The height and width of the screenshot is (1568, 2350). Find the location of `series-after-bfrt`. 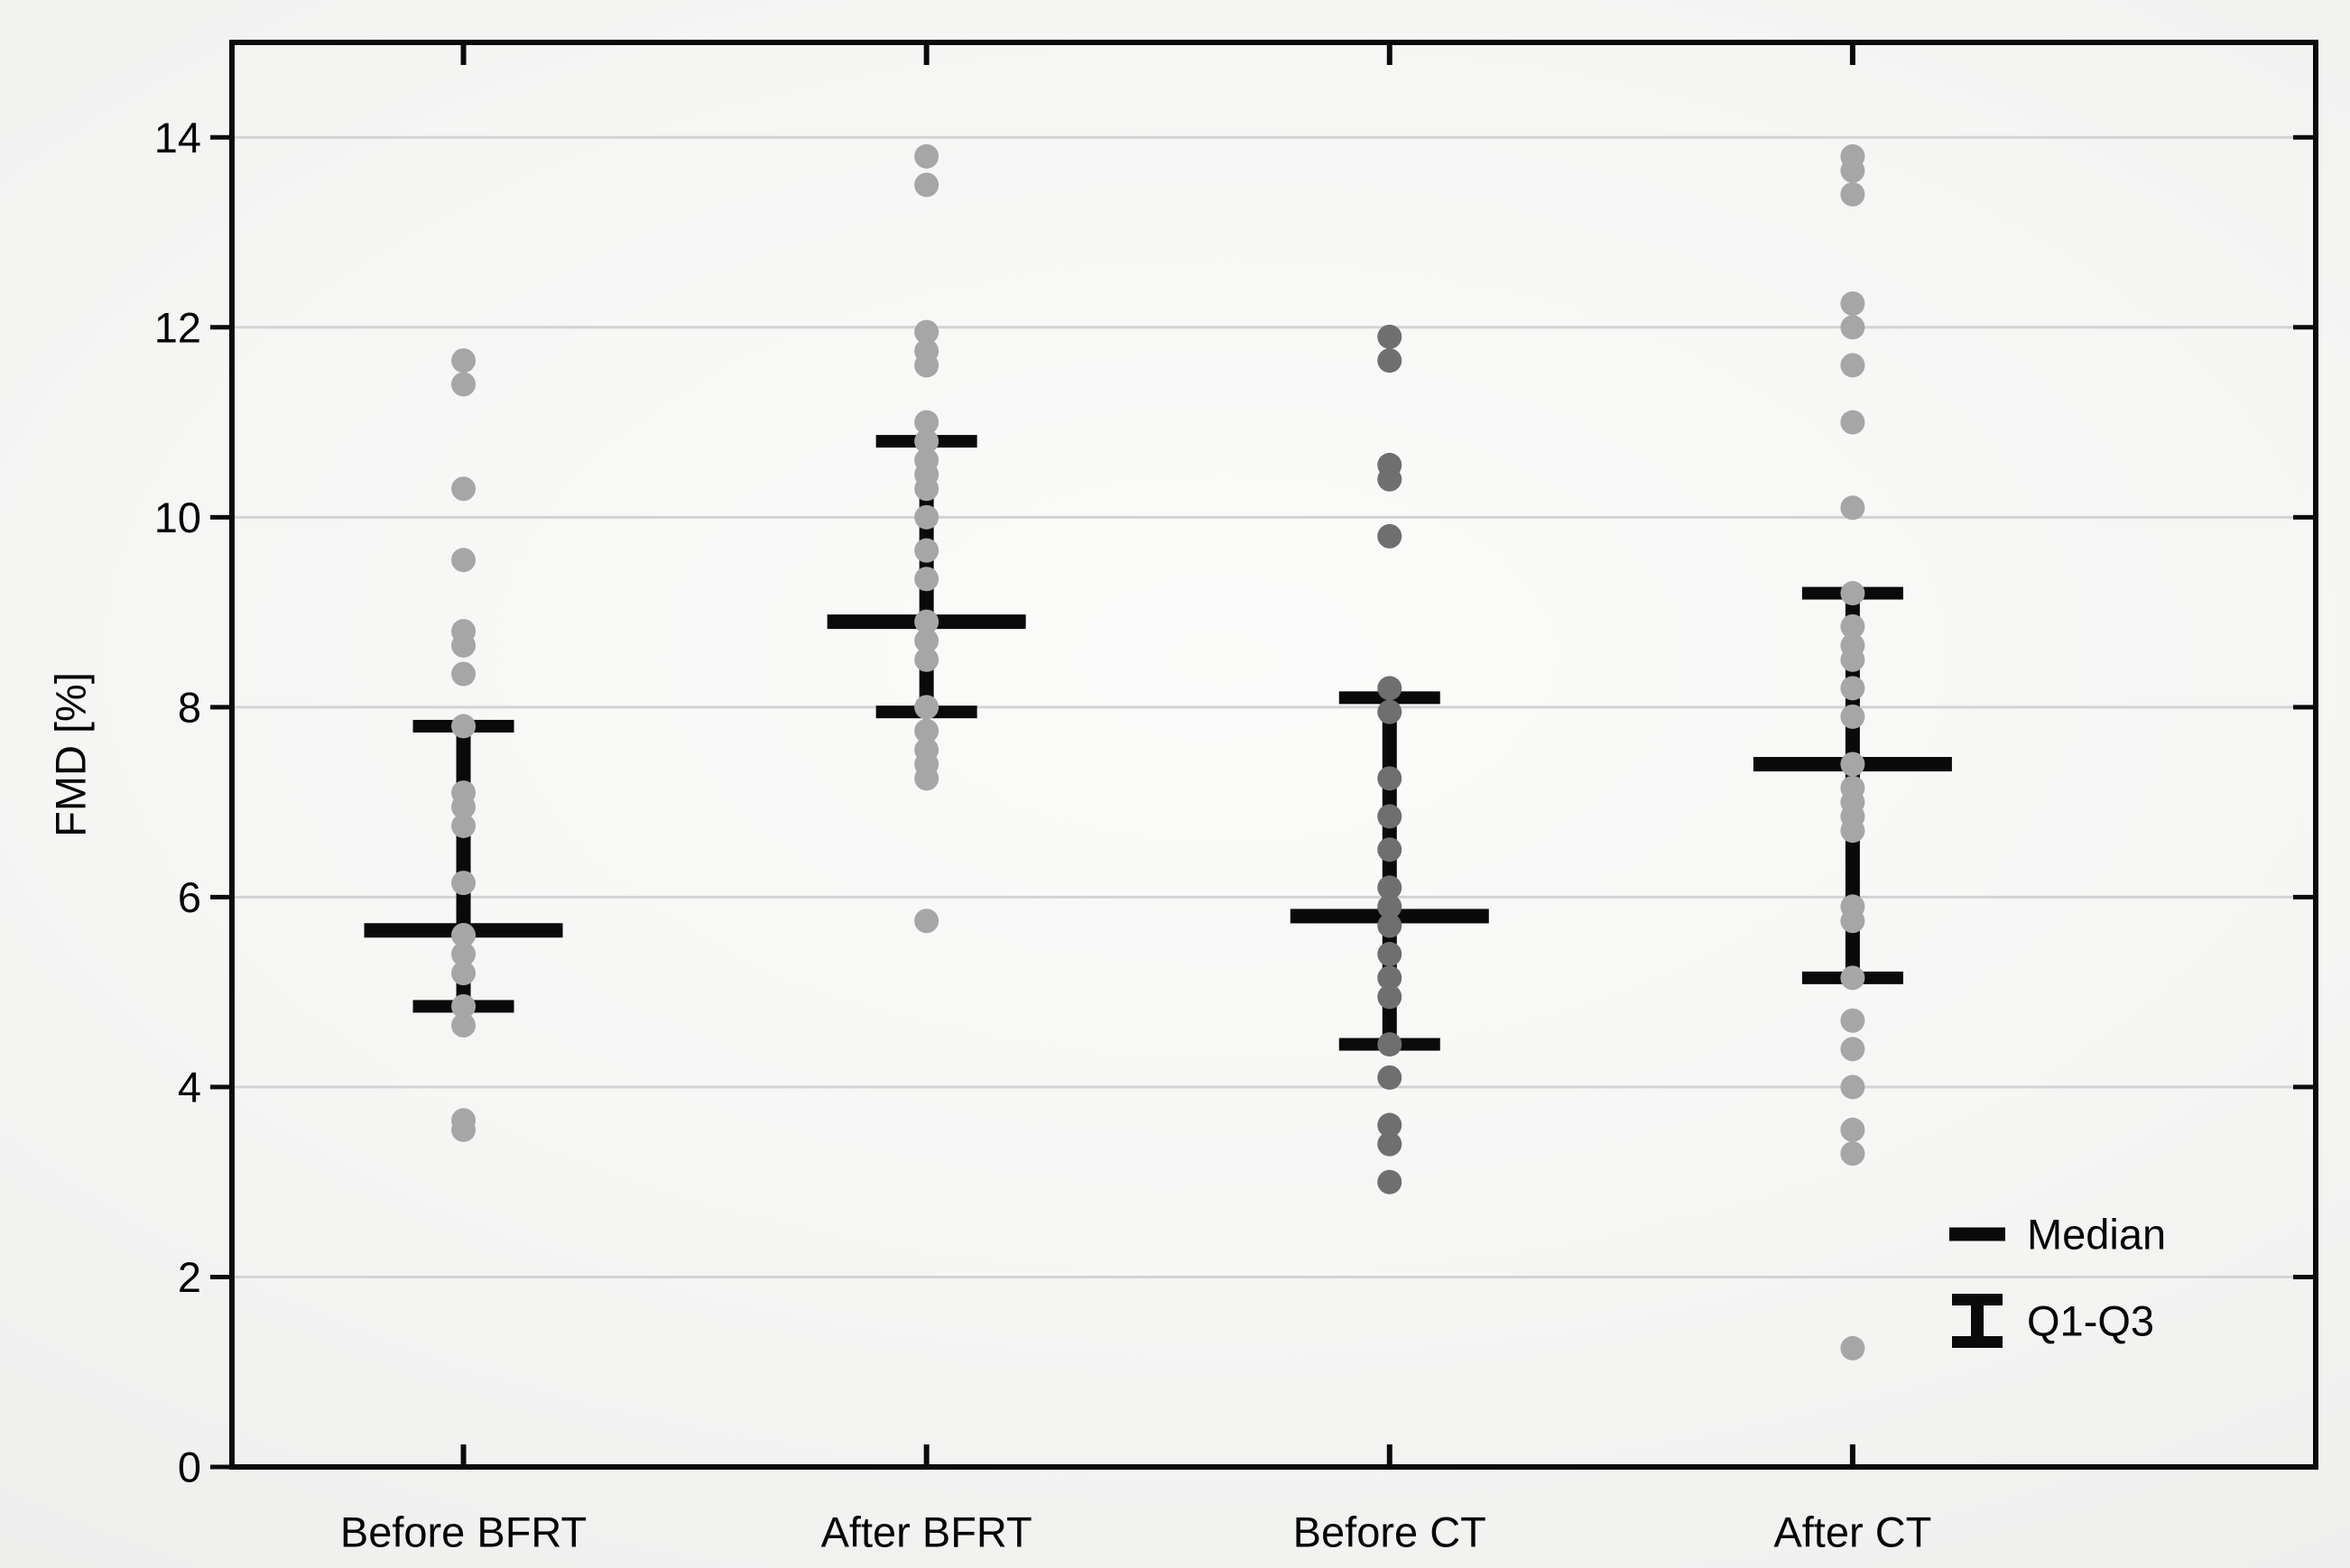

series-after-bfrt is located at coordinates (926, 538).